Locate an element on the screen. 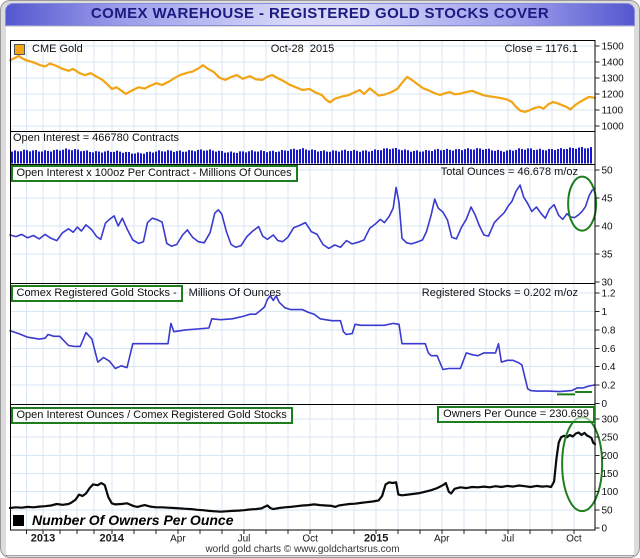 The image size is (640, 558). total-ounces-value: Total Ounces = 46.678 m/oz is located at coordinates (509, 172).